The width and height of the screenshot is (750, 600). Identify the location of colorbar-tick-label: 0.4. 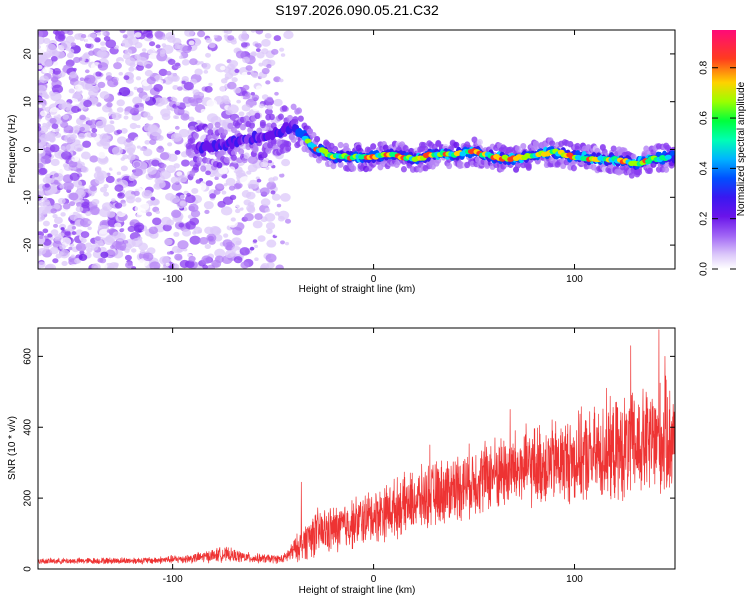
(704, 168).